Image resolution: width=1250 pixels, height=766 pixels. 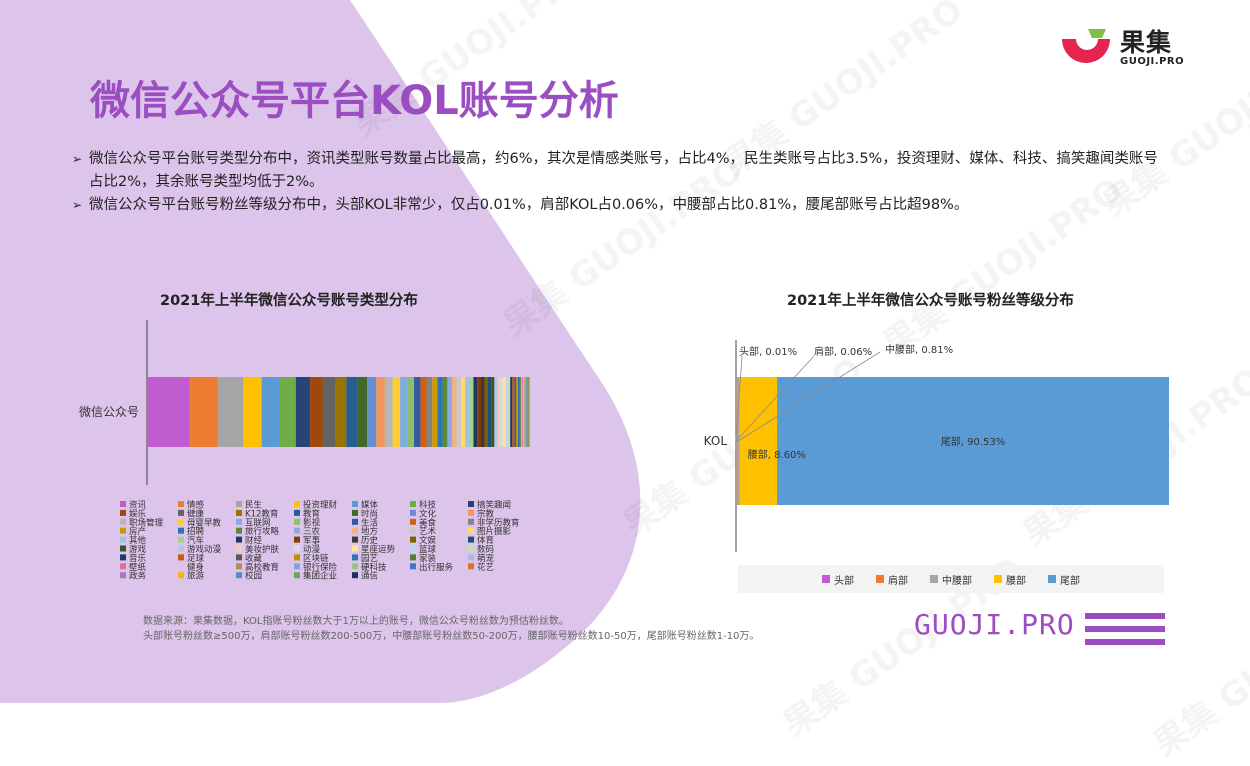 I want to click on brand-logo: 果集 GUOJI.PRO, so click(x=1121, y=49).